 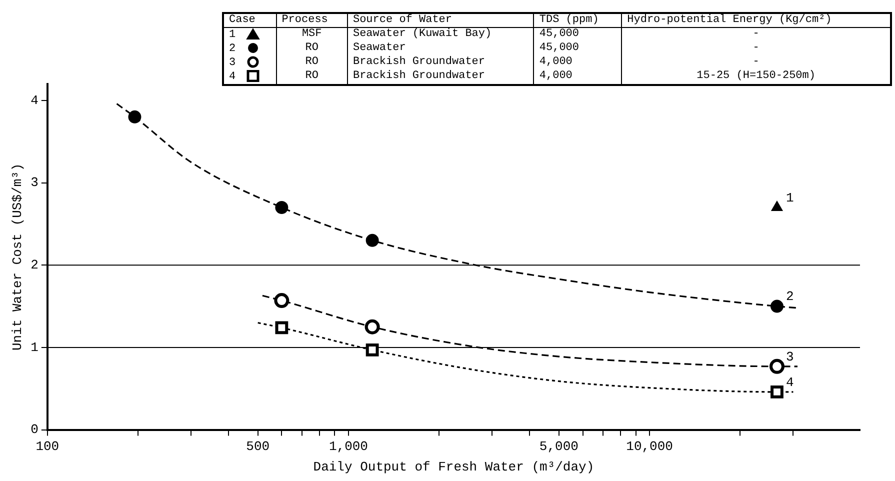 I want to click on text: 4, so click(x=790, y=382).